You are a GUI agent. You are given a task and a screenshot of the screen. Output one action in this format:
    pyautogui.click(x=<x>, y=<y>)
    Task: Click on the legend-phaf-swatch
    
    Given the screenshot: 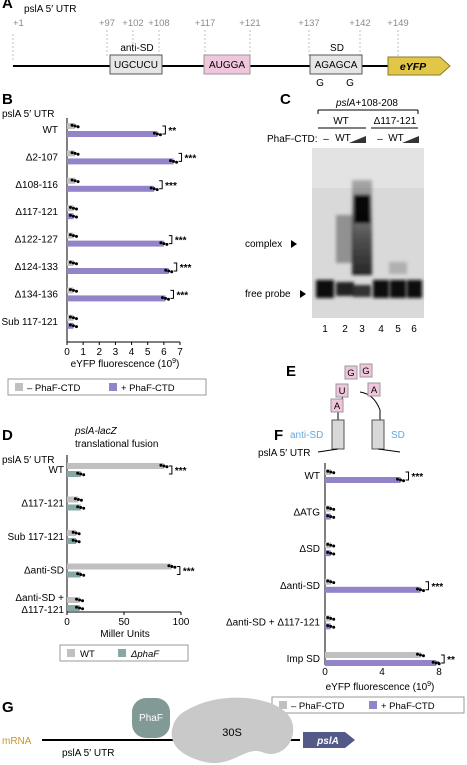 What is the action you would take?
    pyautogui.click(x=122, y=653)
    